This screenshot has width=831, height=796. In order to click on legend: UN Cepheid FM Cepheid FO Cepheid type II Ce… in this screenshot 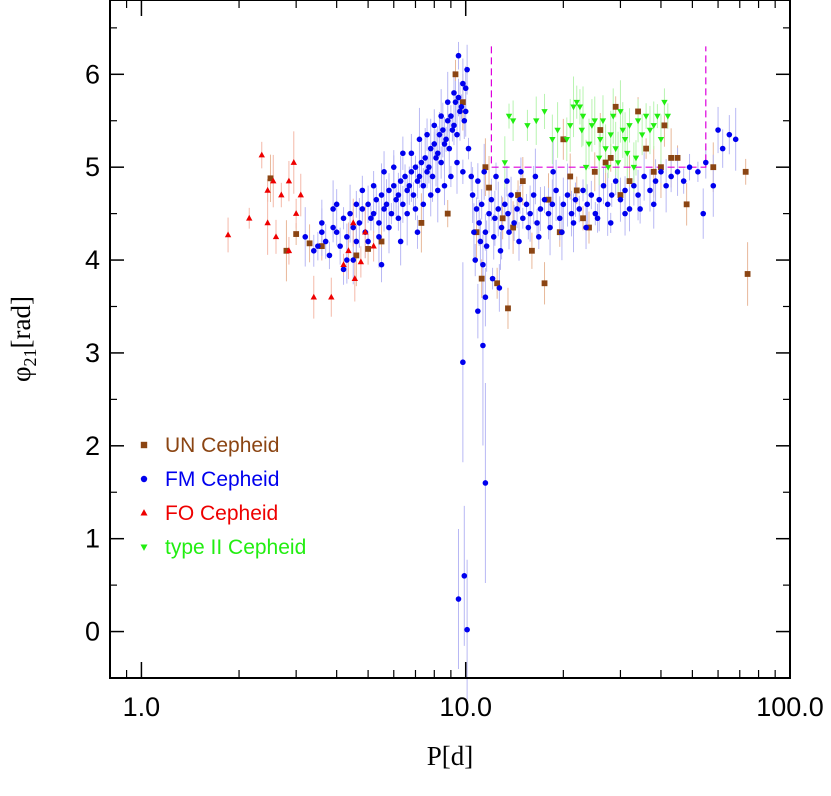, I will do `click(223, 496)`.